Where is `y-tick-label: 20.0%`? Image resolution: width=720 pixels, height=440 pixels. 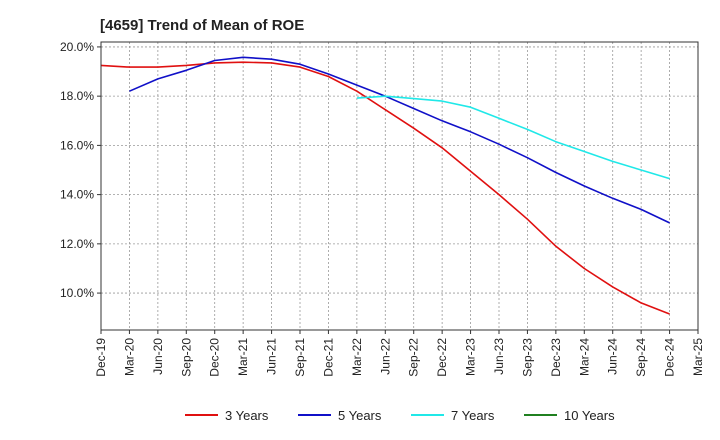
y-tick-label: 20.0% is located at coordinates (77, 47).